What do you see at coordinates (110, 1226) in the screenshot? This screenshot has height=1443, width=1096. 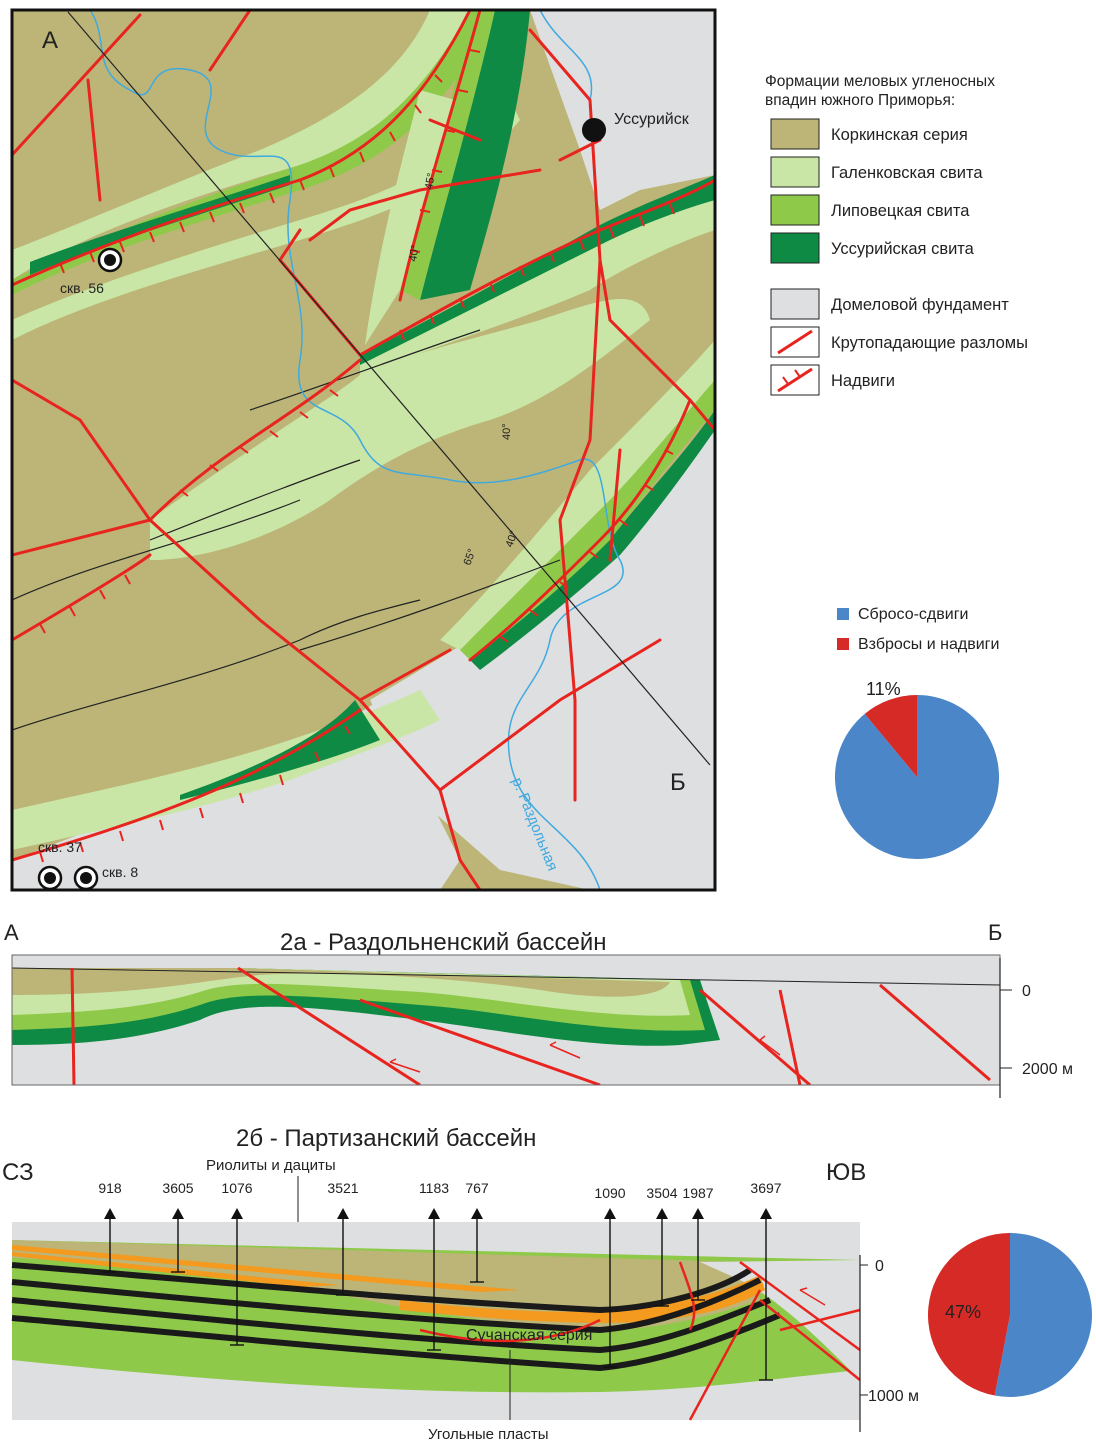 I see `borehole: 918` at bounding box center [110, 1226].